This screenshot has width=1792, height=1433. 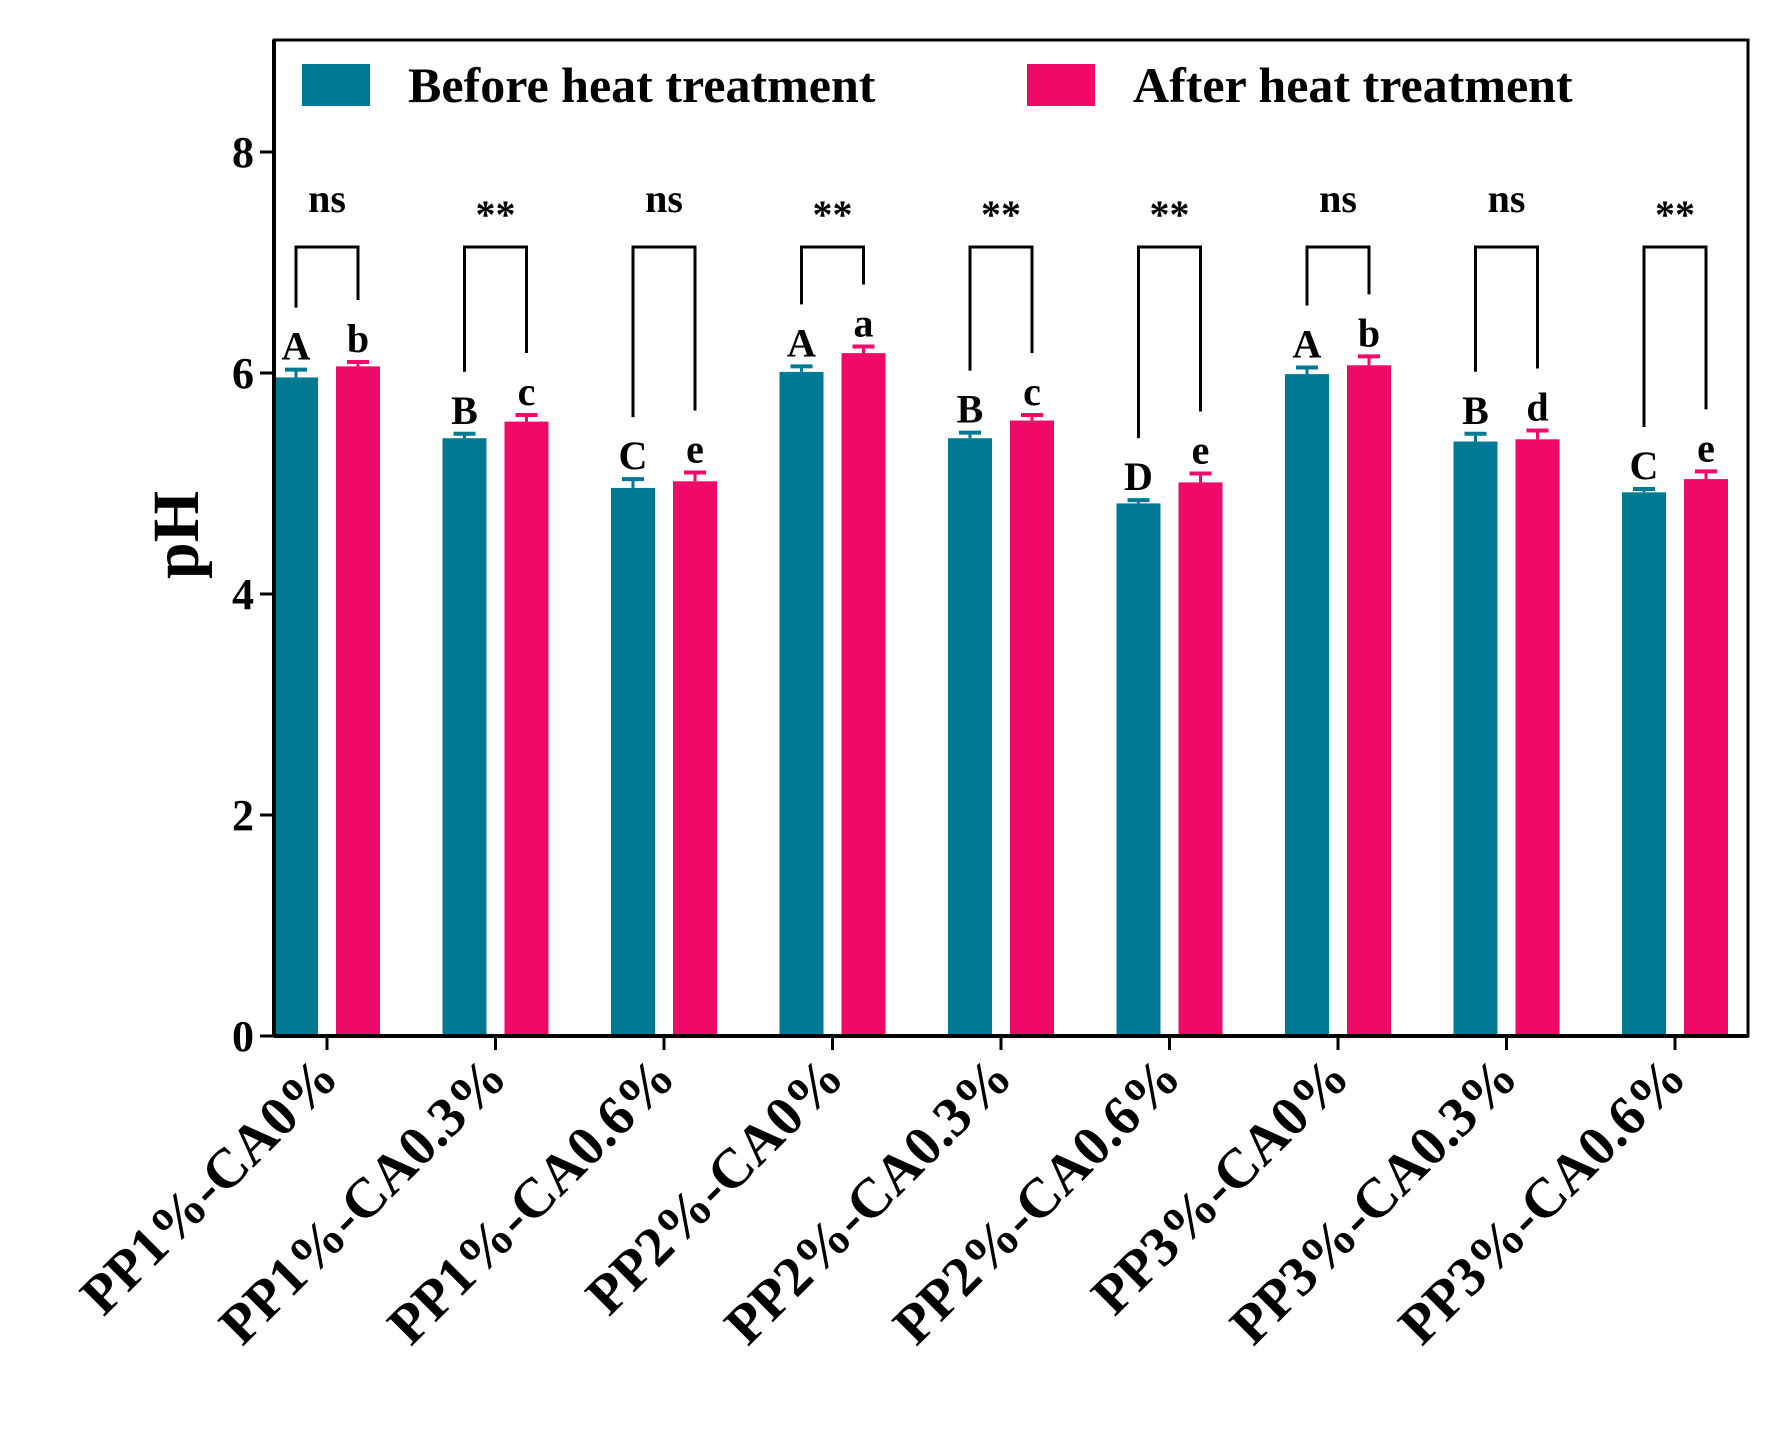 I want to click on letter-before-2: C, so click(x=633, y=455).